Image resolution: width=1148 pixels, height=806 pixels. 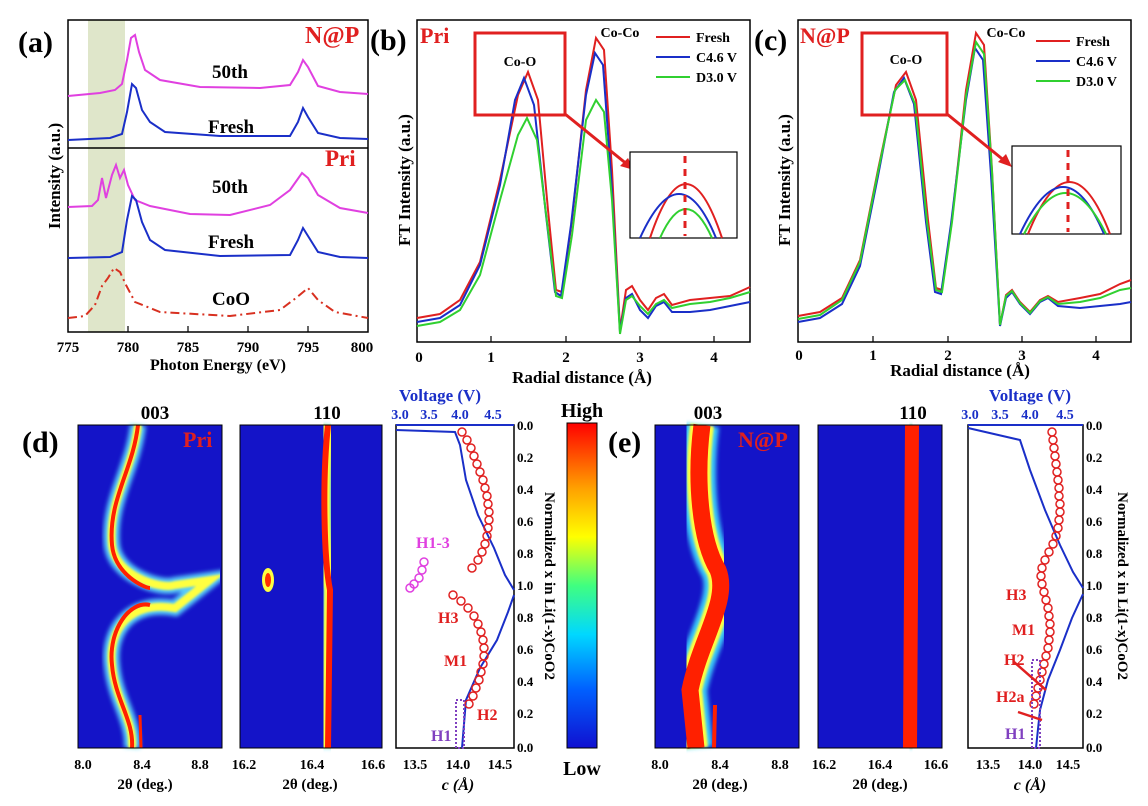 What do you see at coordinates (727, 586) in the screenshot?
I see `panel-e-heatmap-003: N@P` at bounding box center [727, 586].